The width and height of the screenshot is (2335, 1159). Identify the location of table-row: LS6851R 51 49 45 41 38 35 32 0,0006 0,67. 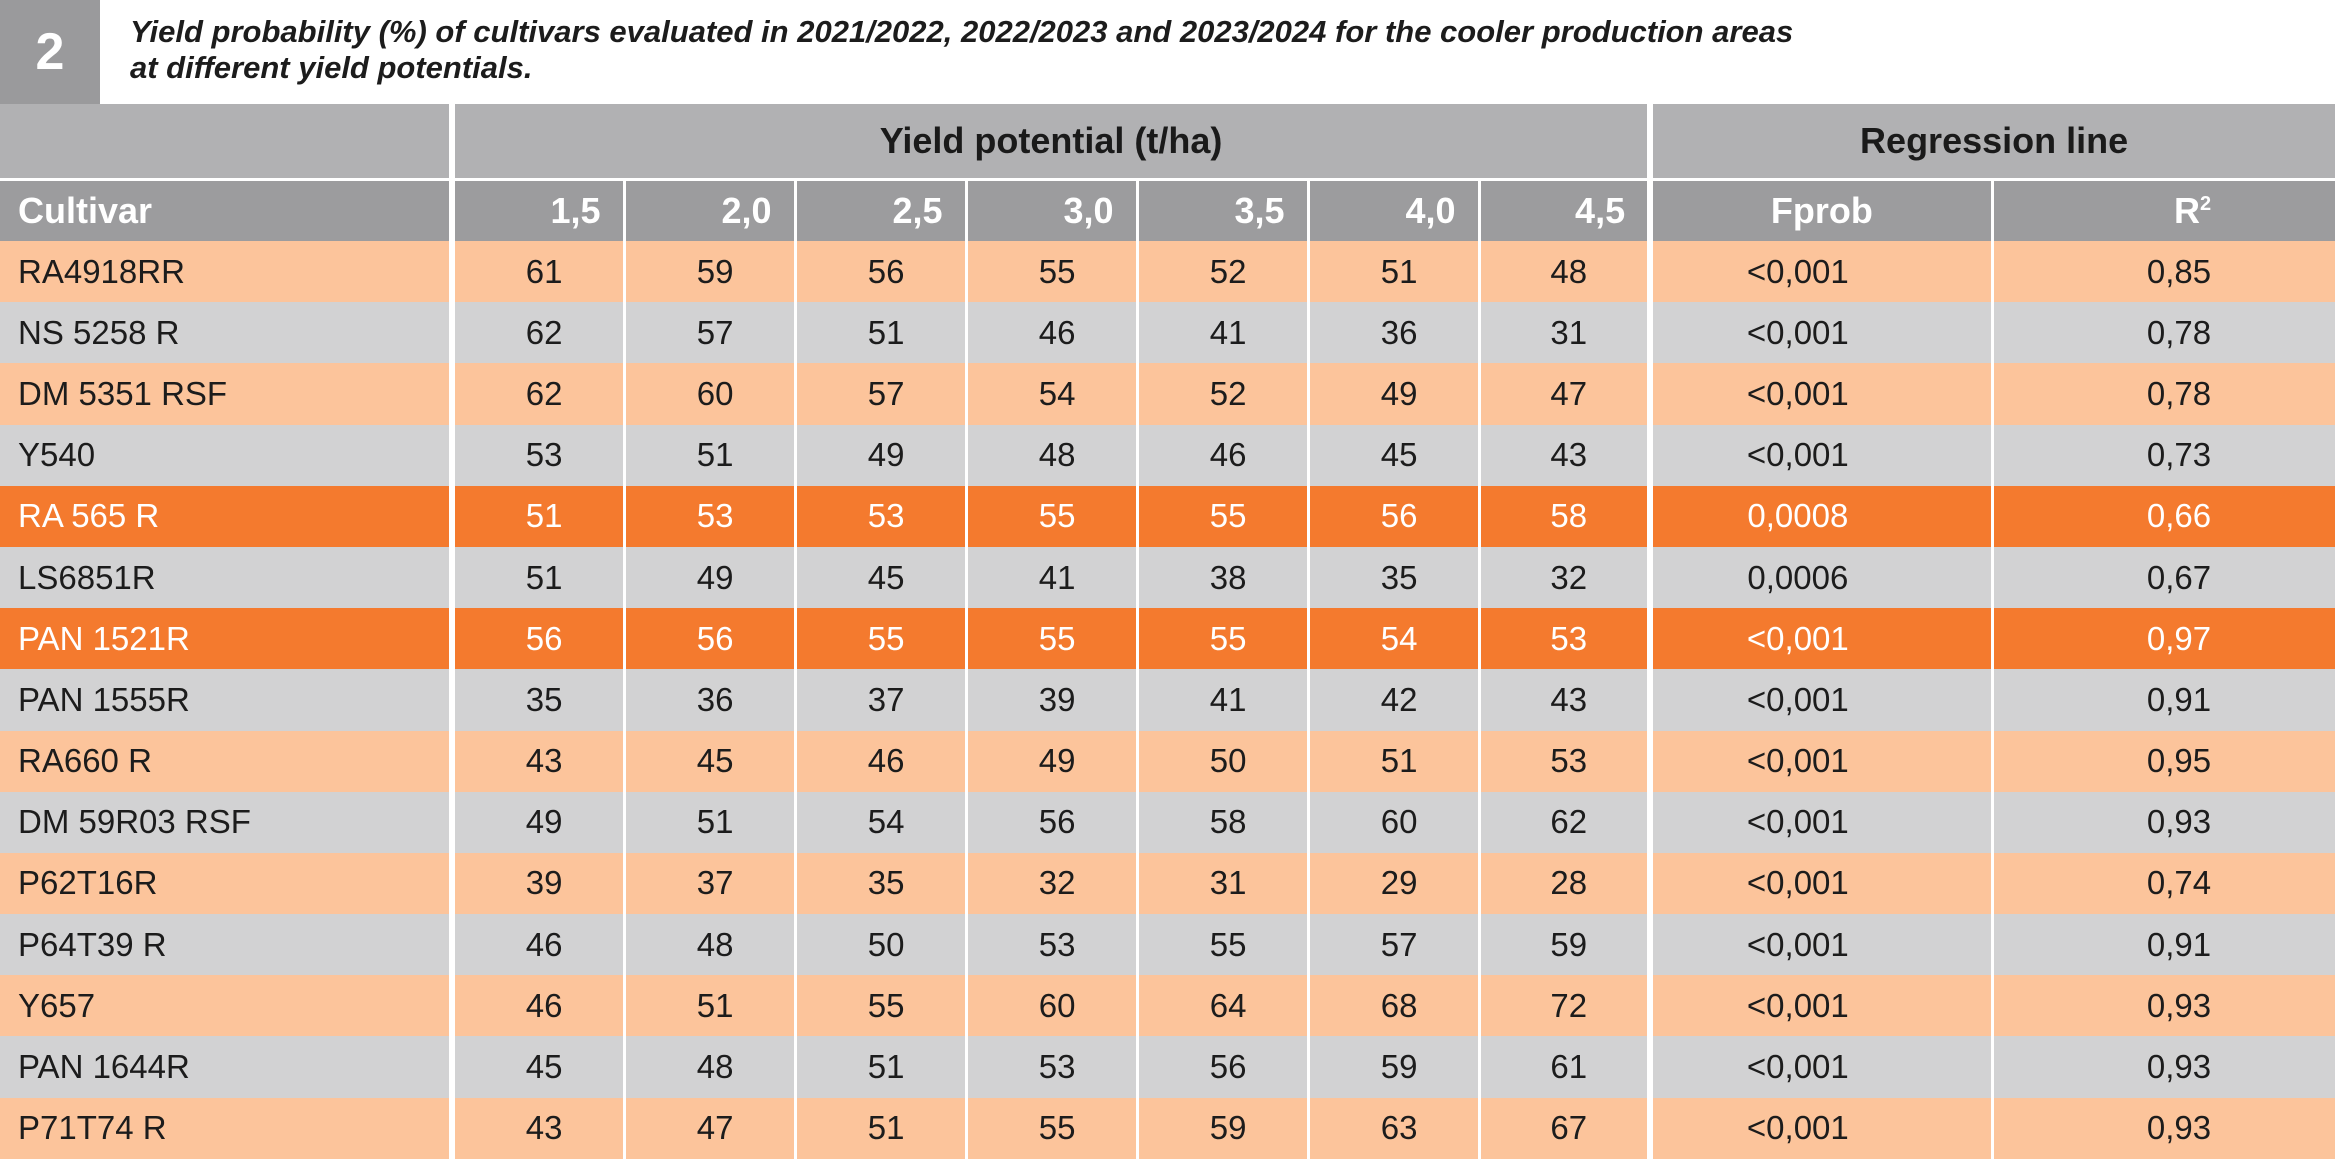
(1167, 577).